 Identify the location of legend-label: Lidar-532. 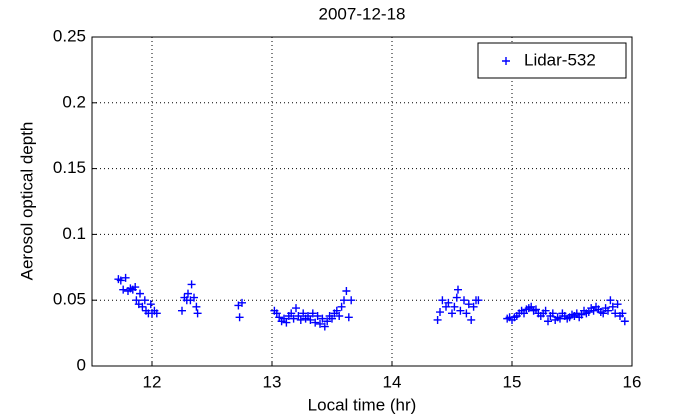
(560, 59).